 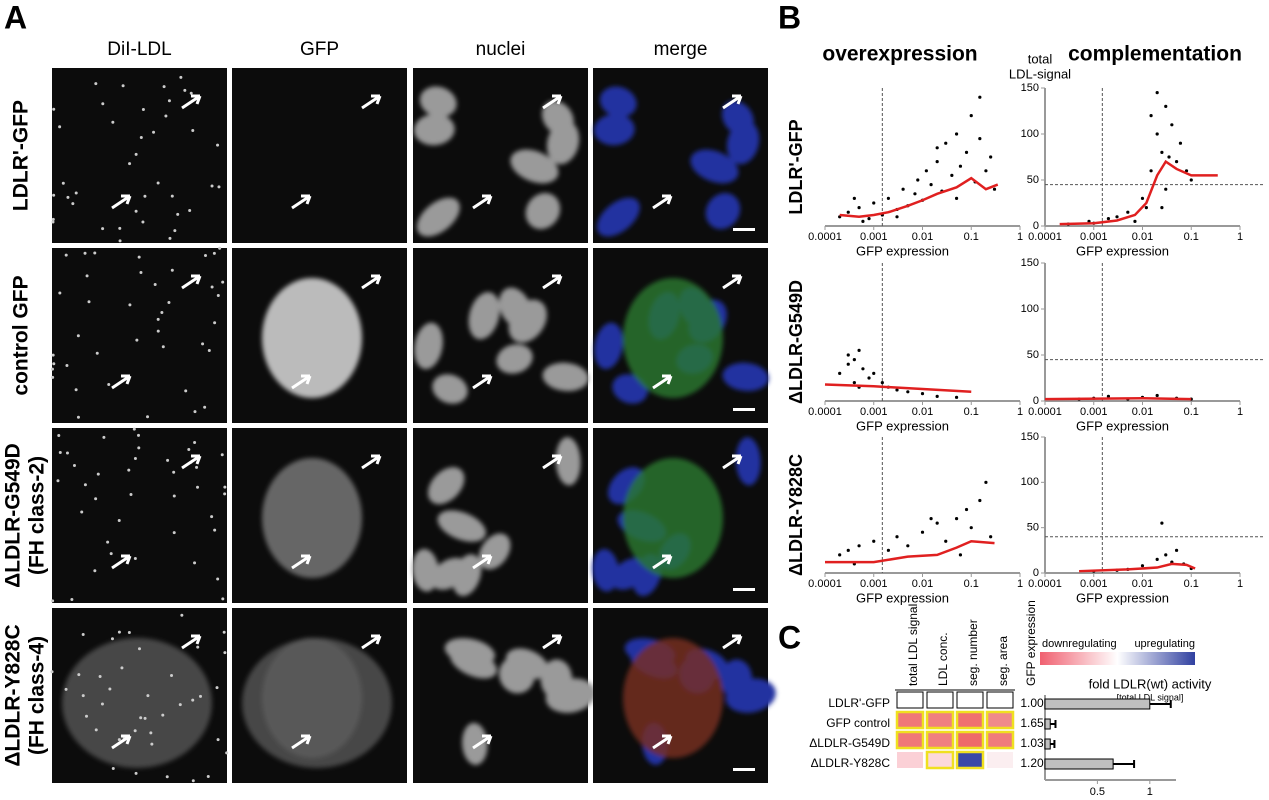 What do you see at coordinates (796, 166) in the screenshot?
I see `row-label: LDLR'-GFP` at bounding box center [796, 166].